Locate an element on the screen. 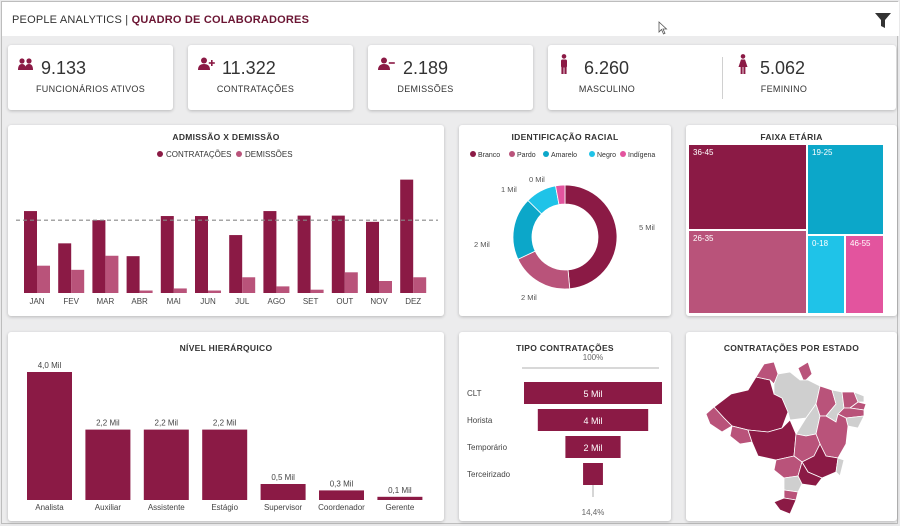  value-label-assistente: 2,2 Mil is located at coordinates (167, 423).